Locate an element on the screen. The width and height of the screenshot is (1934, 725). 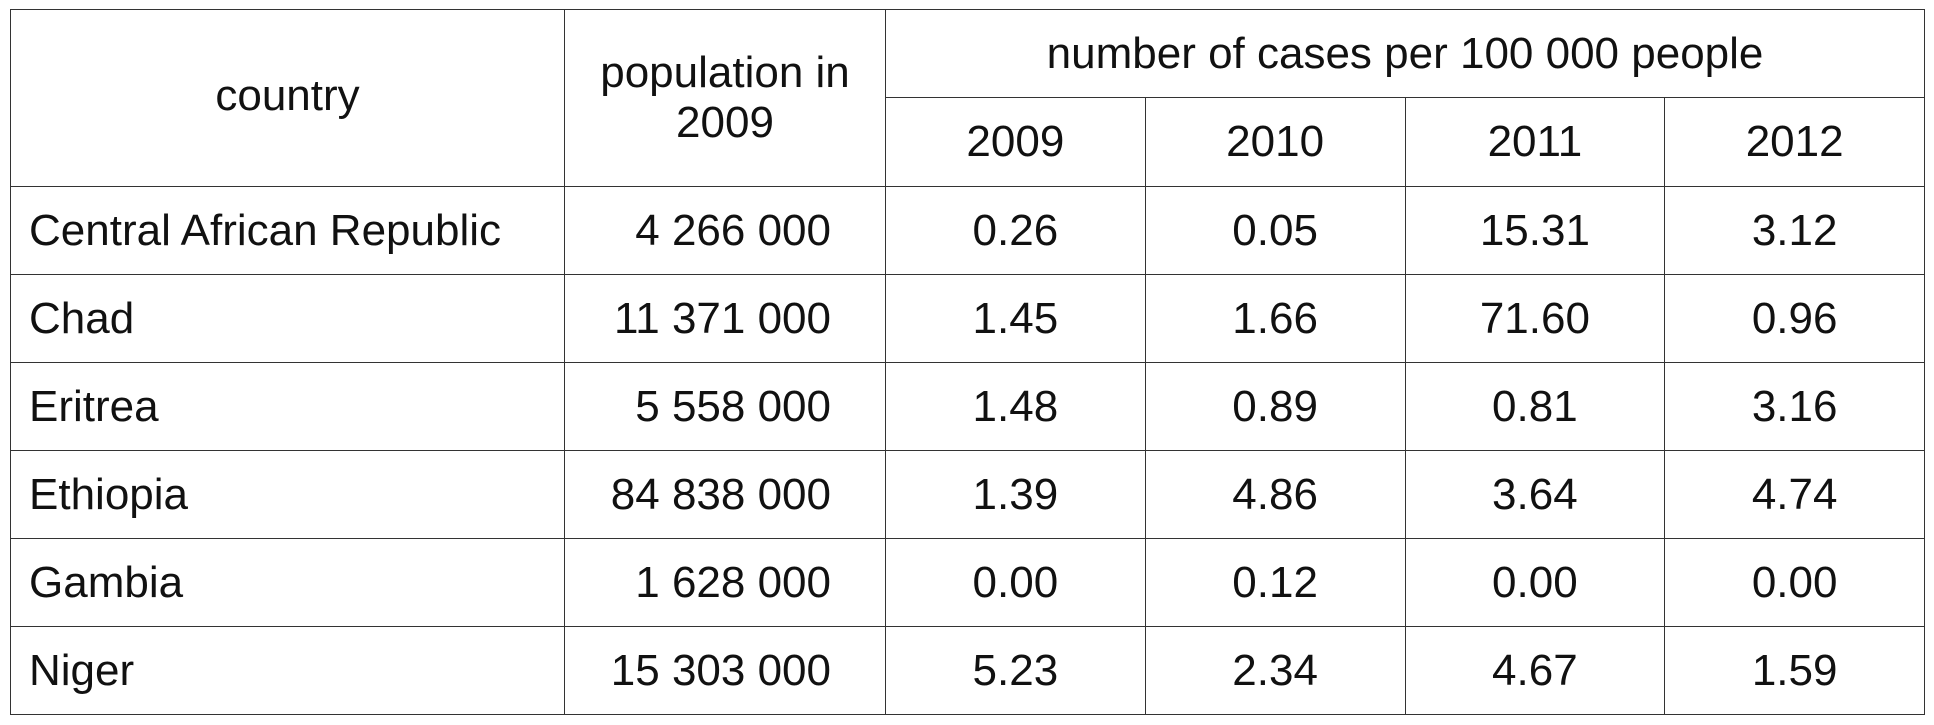
population-cell: 15 303 000 is located at coordinates (725, 670).